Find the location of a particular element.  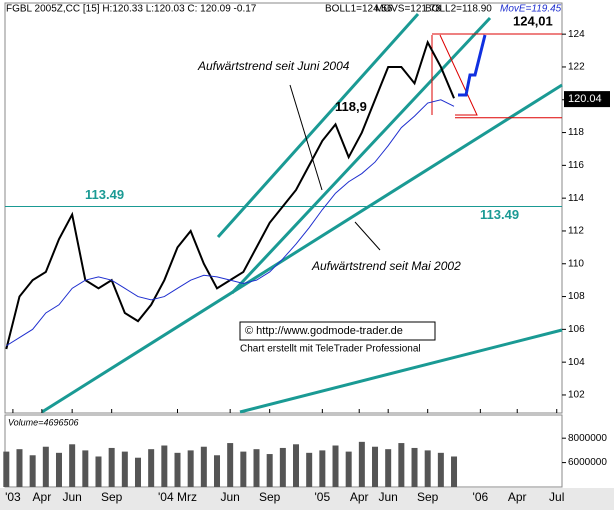

y-tick-label: 108 is located at coordinates (576, 296).